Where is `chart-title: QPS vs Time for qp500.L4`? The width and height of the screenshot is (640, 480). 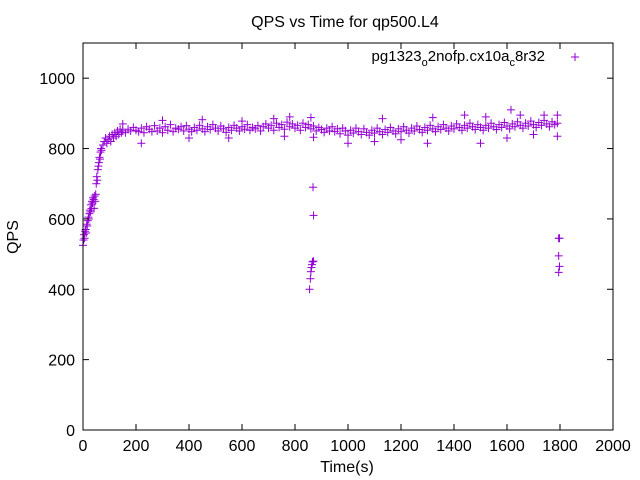
chart-title: QPS vs Time for qp500.L4 is located at coordinates (345, 22).